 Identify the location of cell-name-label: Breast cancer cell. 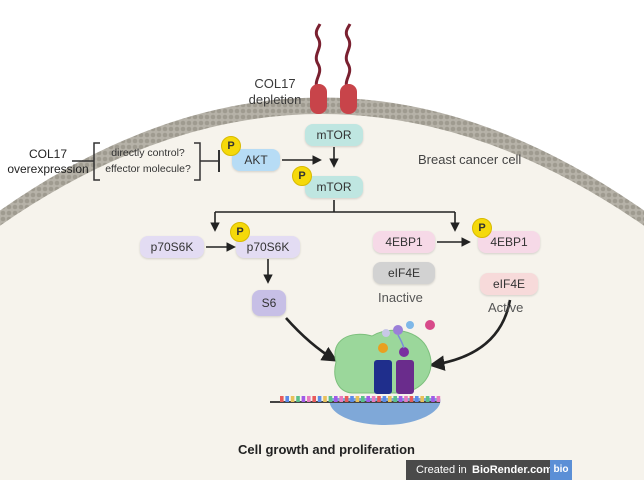
(470, 159).